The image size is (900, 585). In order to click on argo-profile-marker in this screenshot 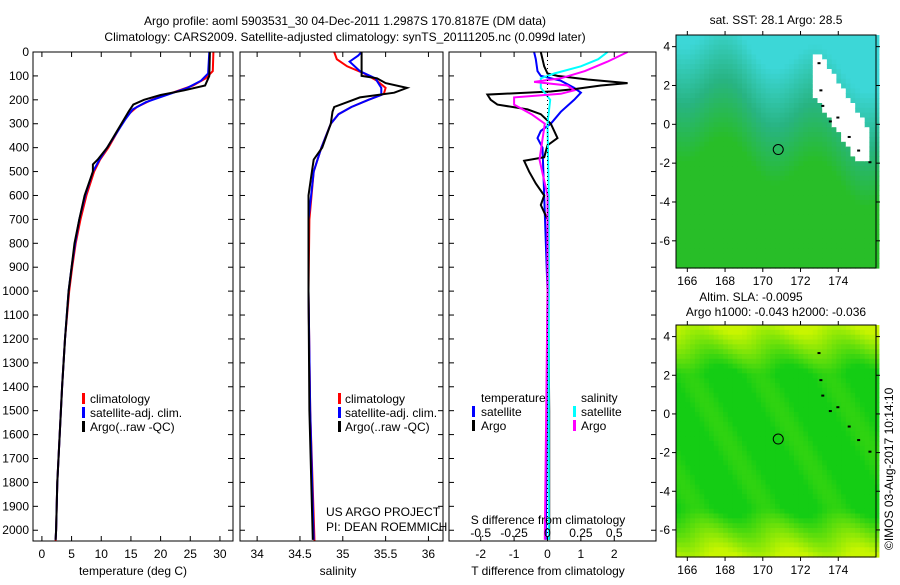, I will do `click(778, 439)`.